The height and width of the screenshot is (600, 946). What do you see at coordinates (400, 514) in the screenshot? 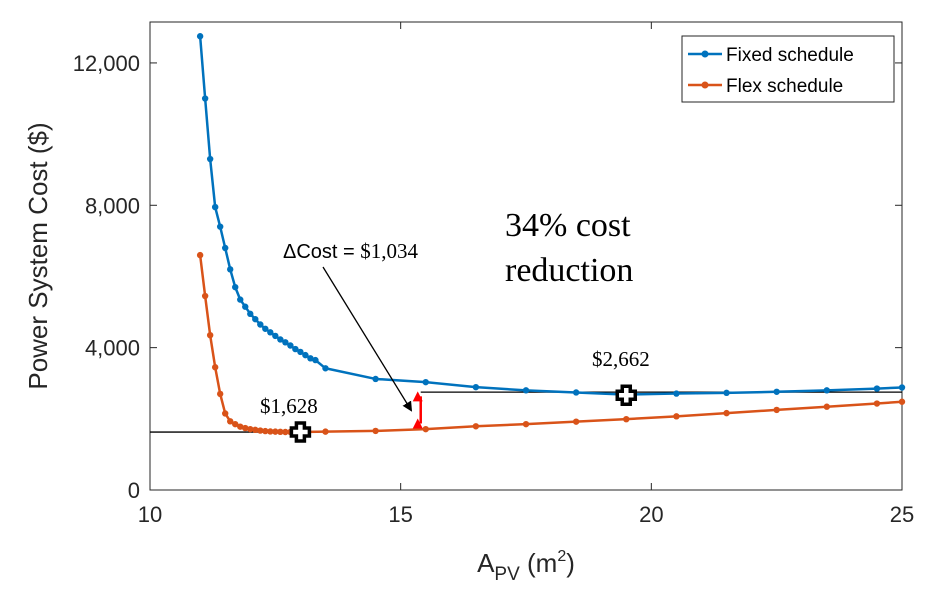
I see `x-tick-label: 15` at bounding box center [400, 514].